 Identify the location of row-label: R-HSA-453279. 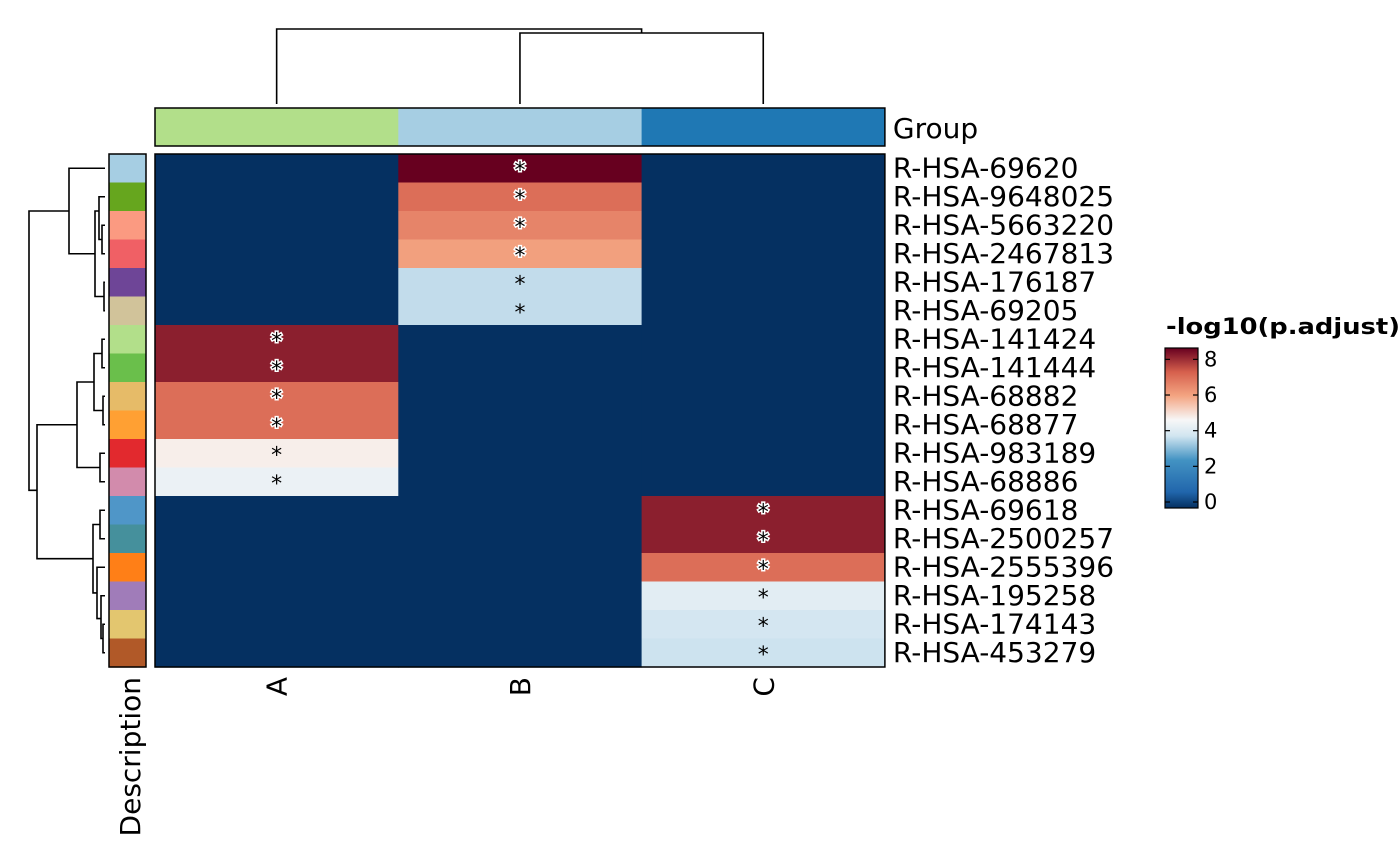
(994, 652).